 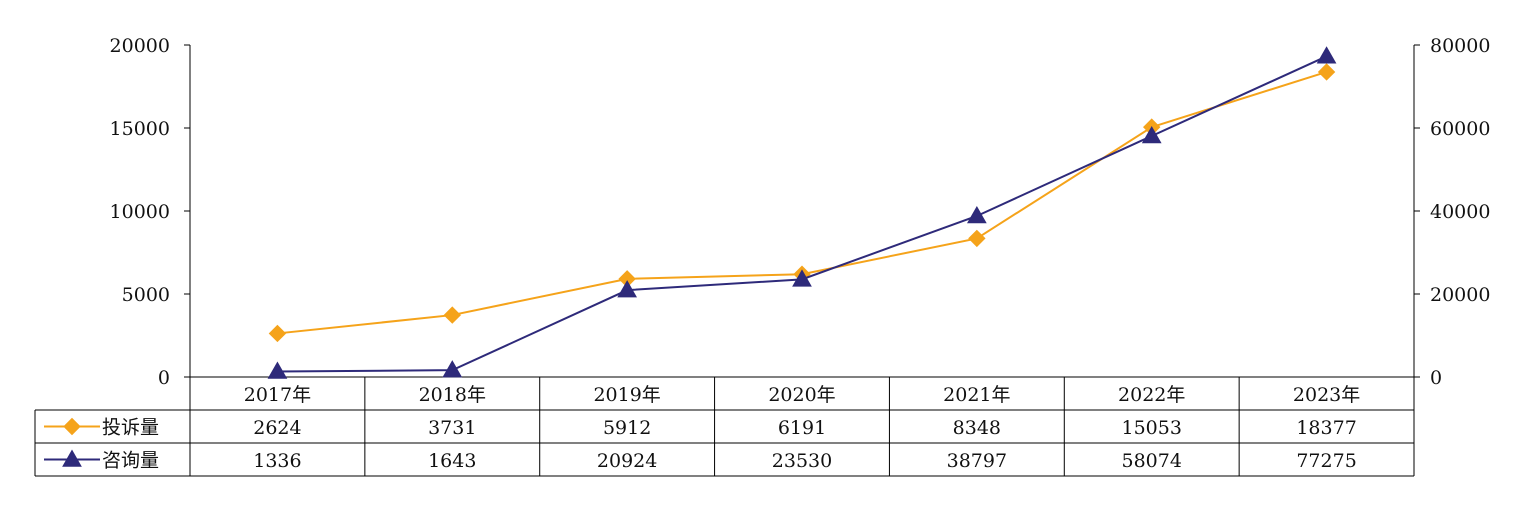 I want to click on legend-label: 咨询量, so click(x=130, y=461).